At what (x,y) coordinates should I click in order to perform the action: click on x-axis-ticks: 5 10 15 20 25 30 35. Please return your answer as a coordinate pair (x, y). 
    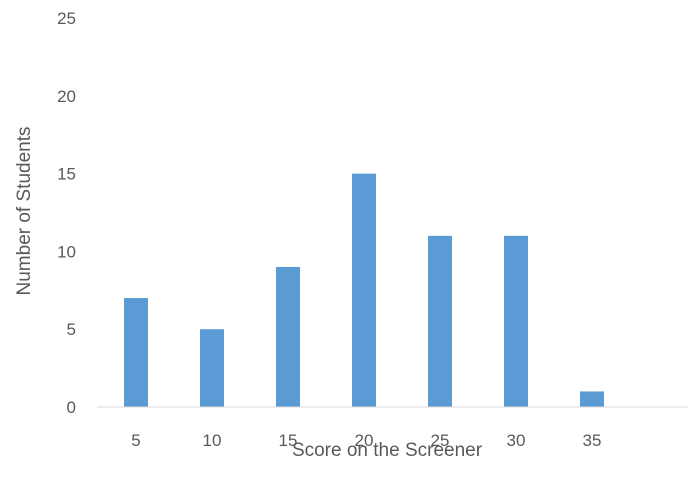
    Looking at the image, I should click on (366, 440).